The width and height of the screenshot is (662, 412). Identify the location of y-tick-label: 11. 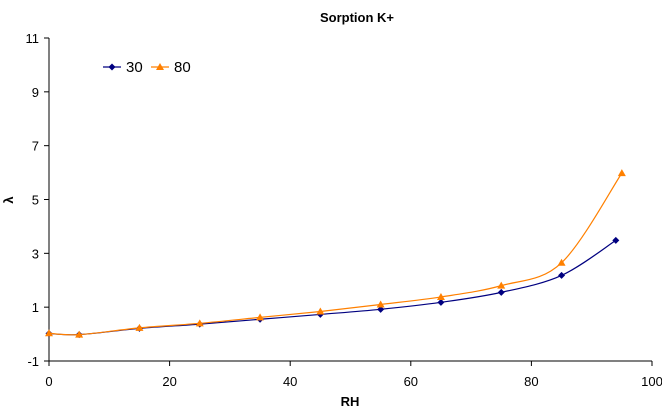
(33, 38).